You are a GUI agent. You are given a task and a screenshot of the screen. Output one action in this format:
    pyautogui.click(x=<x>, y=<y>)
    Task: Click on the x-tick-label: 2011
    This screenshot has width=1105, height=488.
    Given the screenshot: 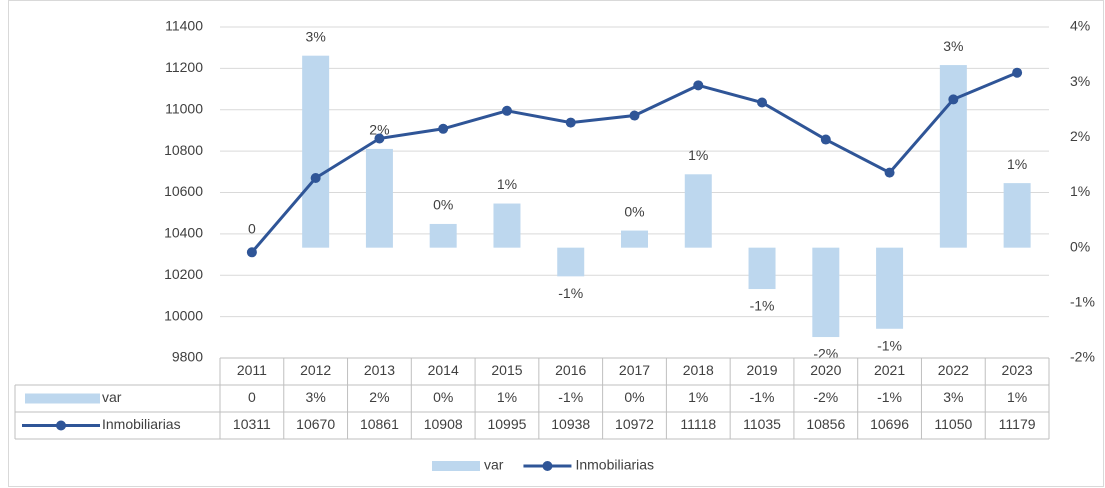 What is the action you would take?
    pyautogui.click(x=252, y=370)
    